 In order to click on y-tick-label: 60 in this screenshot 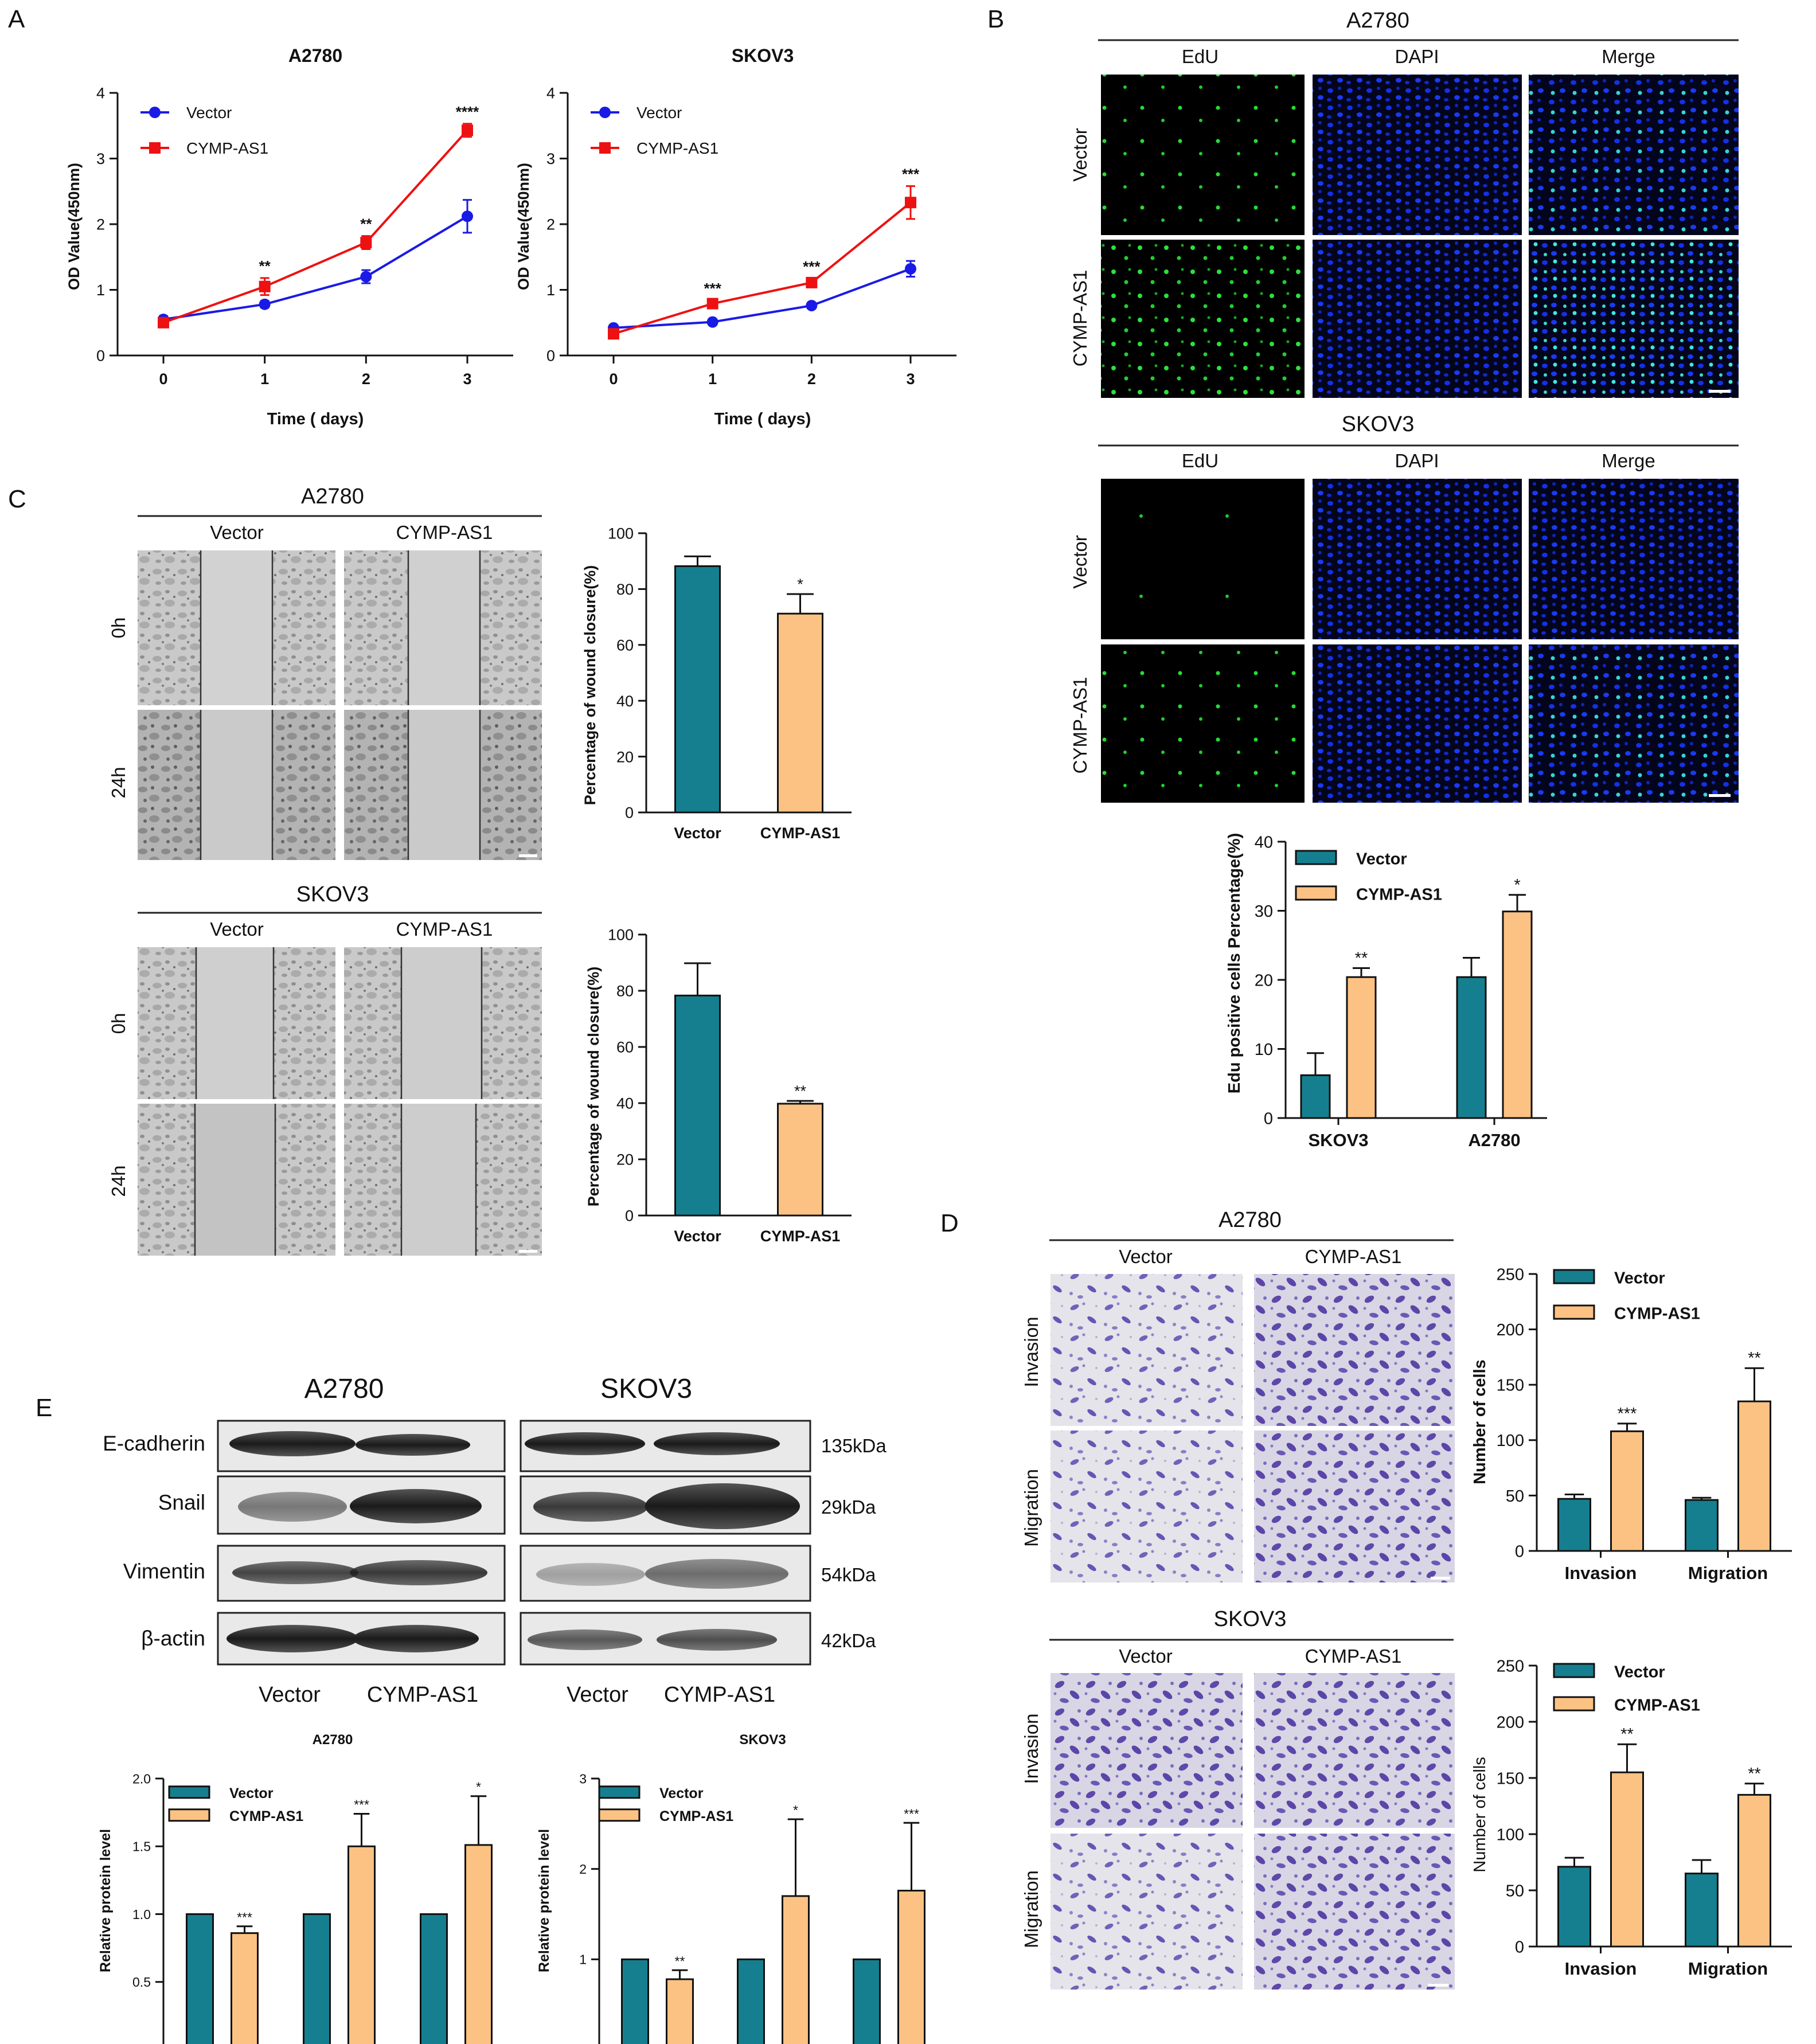, I will do `click(625, 645)`.